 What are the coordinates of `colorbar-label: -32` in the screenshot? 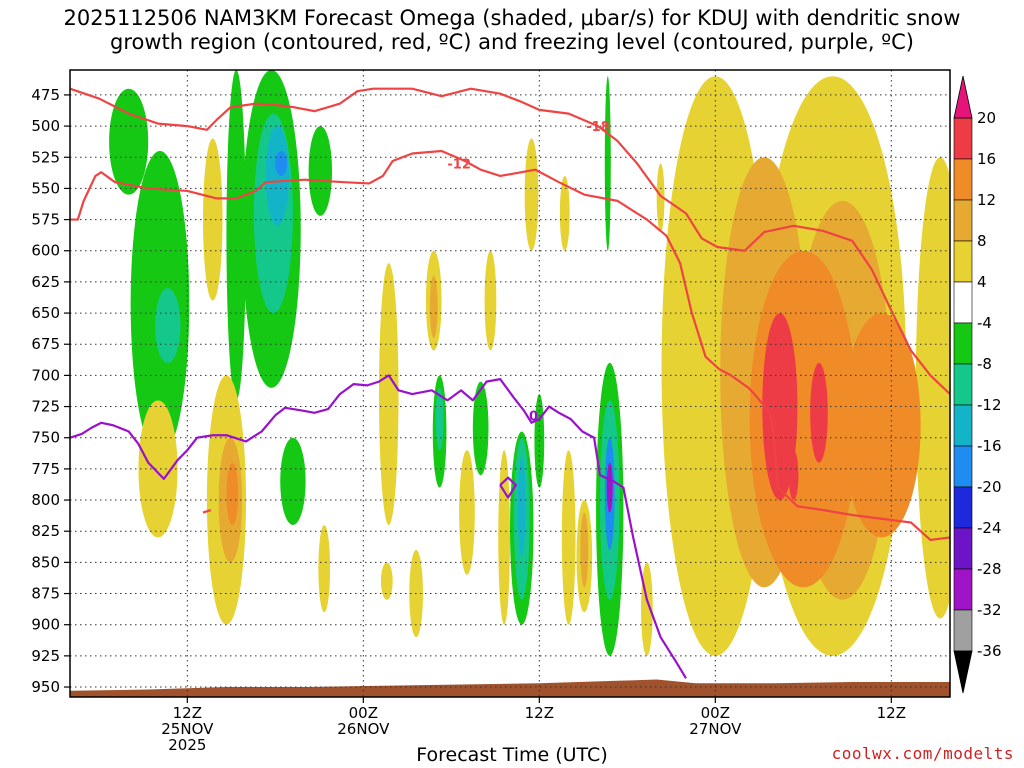 It's located at (989, 610).